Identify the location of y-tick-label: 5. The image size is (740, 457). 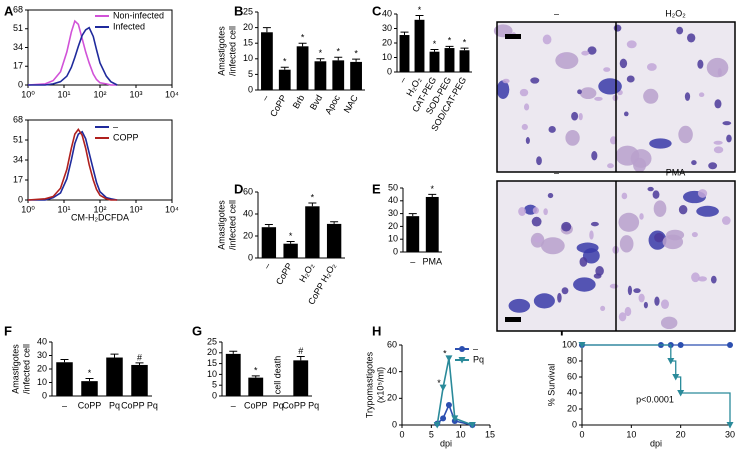
(250, 74).